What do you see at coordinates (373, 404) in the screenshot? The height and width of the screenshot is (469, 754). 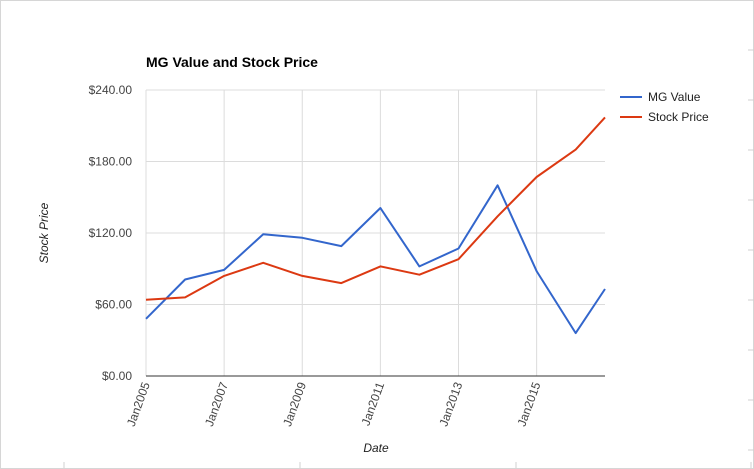 I see `x-tick-label: Jan2011` at bounding box center [373, 404].